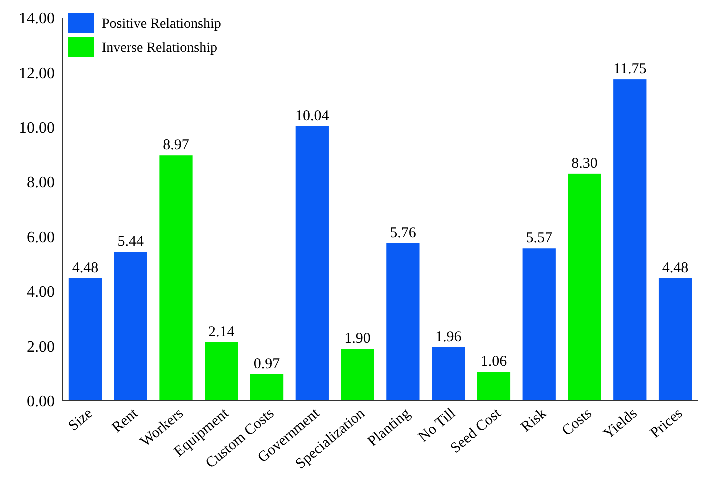  I want to click on data-label: 0.97, so click(267, 364).